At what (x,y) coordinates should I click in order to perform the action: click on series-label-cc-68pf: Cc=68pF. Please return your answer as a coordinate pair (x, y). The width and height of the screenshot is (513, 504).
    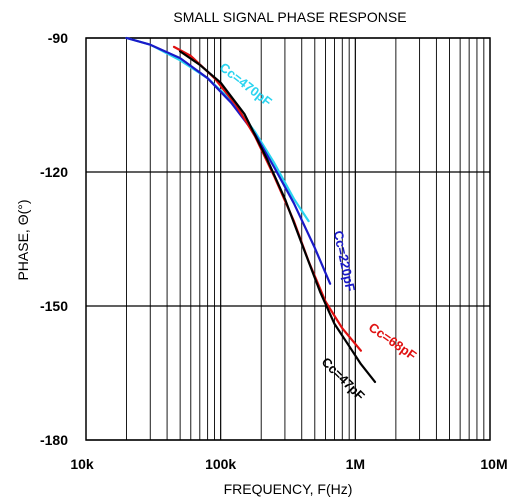
    Looking at the image, I should click on (392, 342).